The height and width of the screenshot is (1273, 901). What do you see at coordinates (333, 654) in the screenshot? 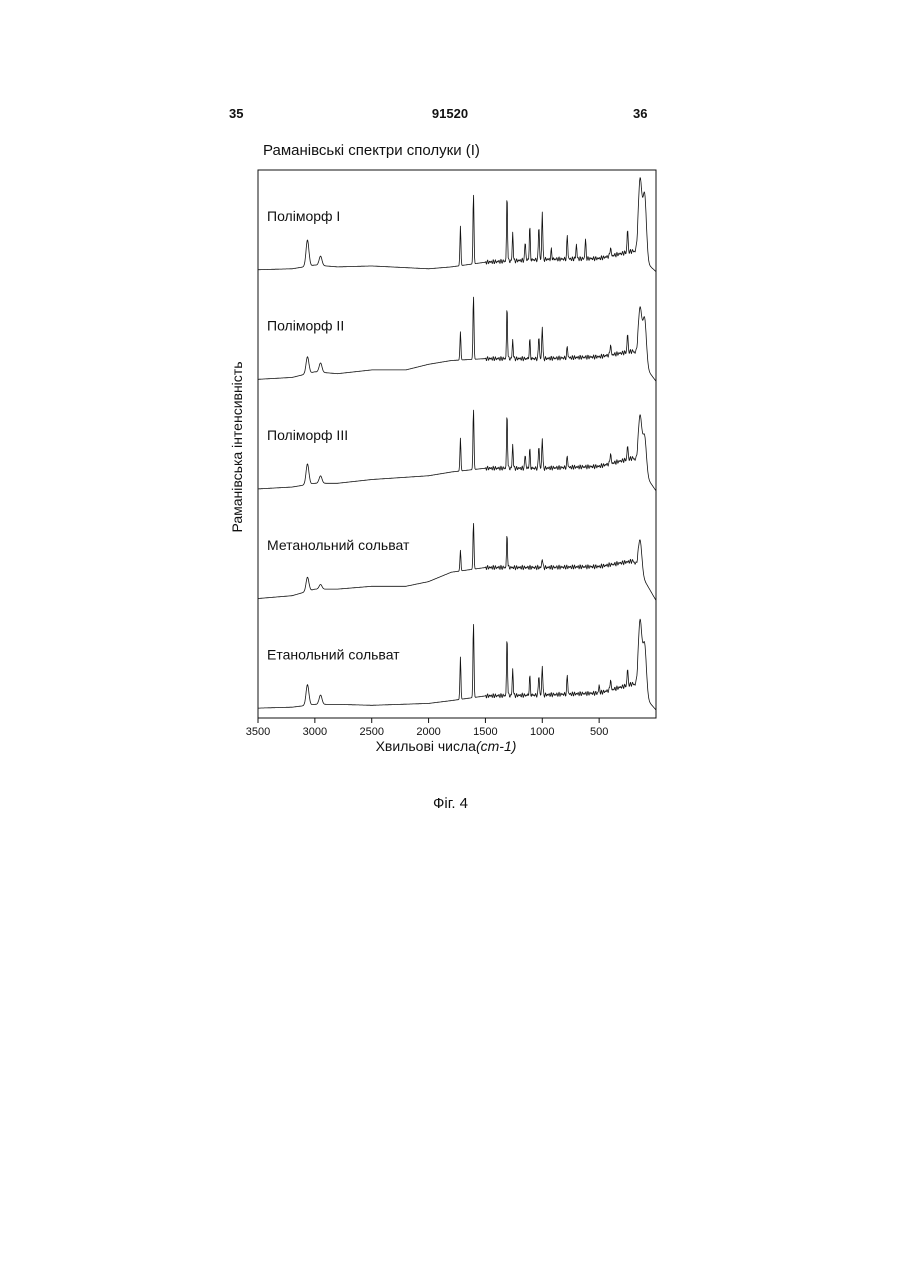
I see `series-label-5: Етанольний сольват` at bounding box center [333, 654].